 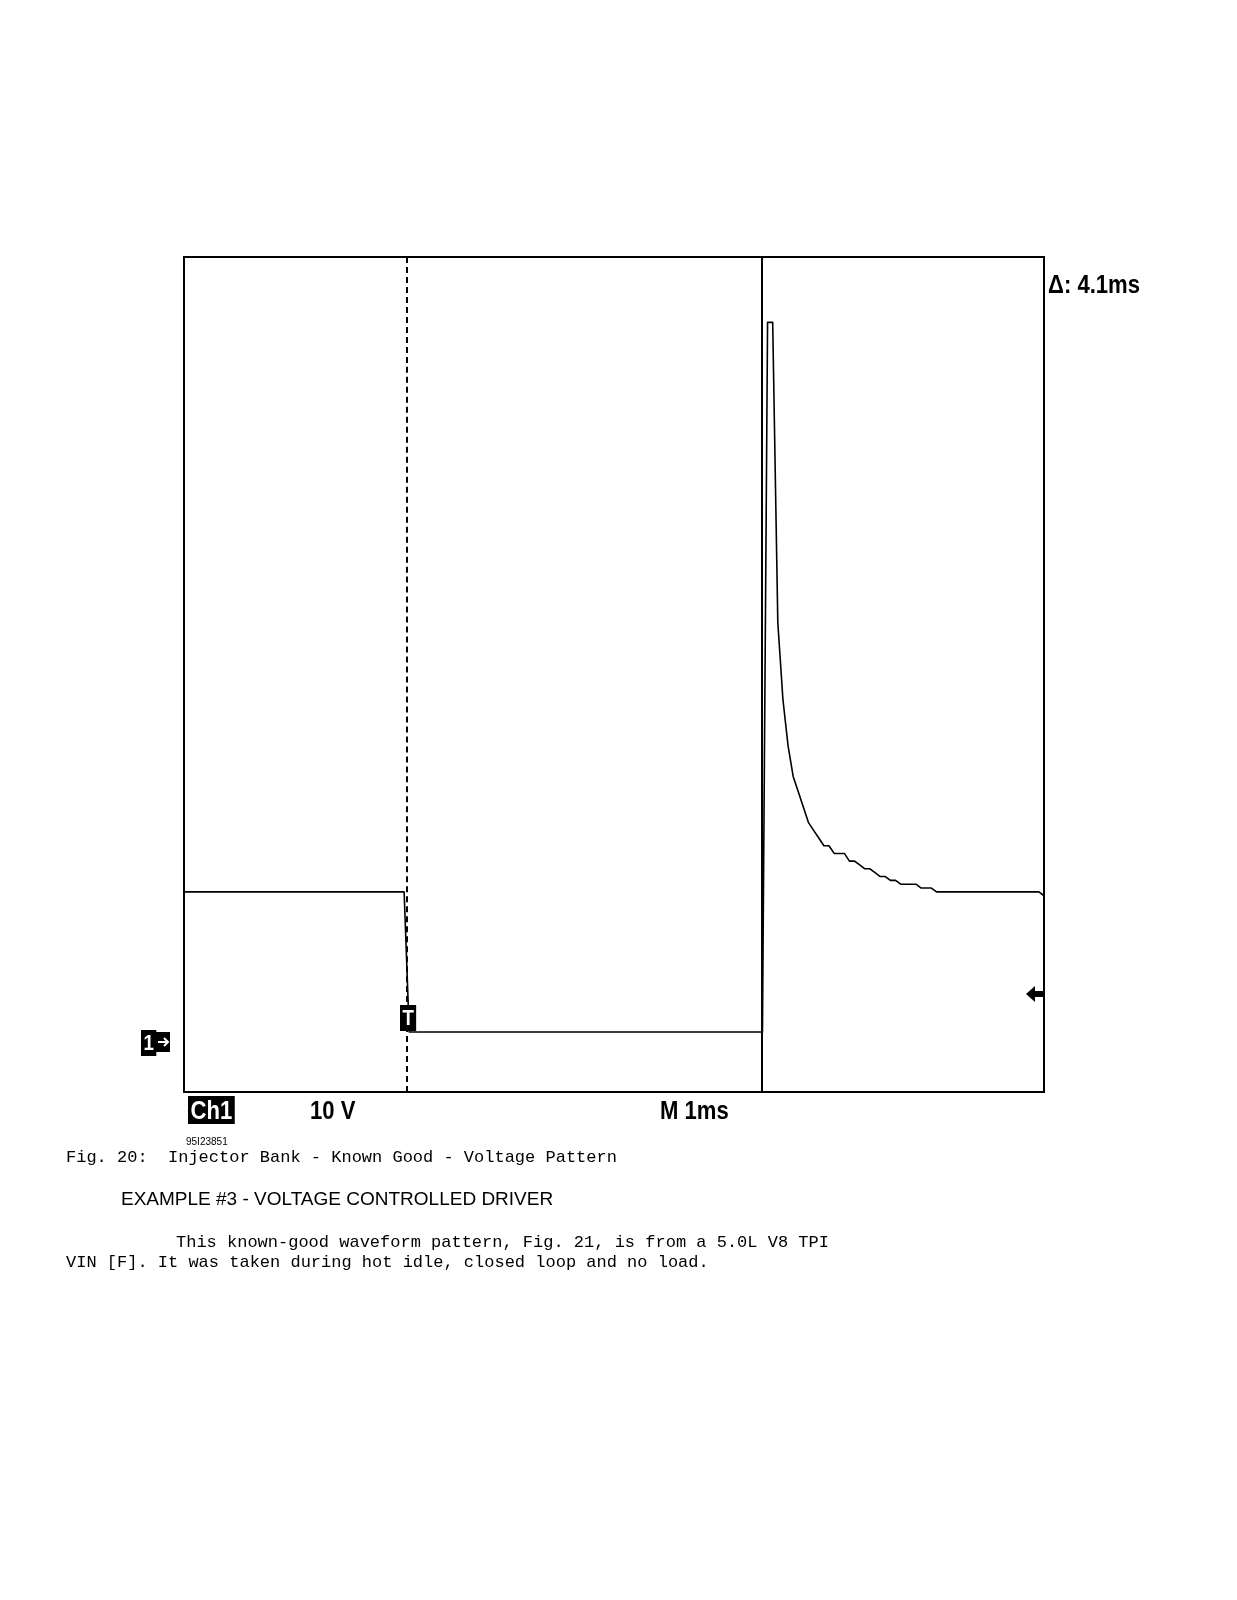 I want to click on caption: Fig. 20: Injector Bank - Known Good - Voltage Pattern, so click(x=341, y=1158).